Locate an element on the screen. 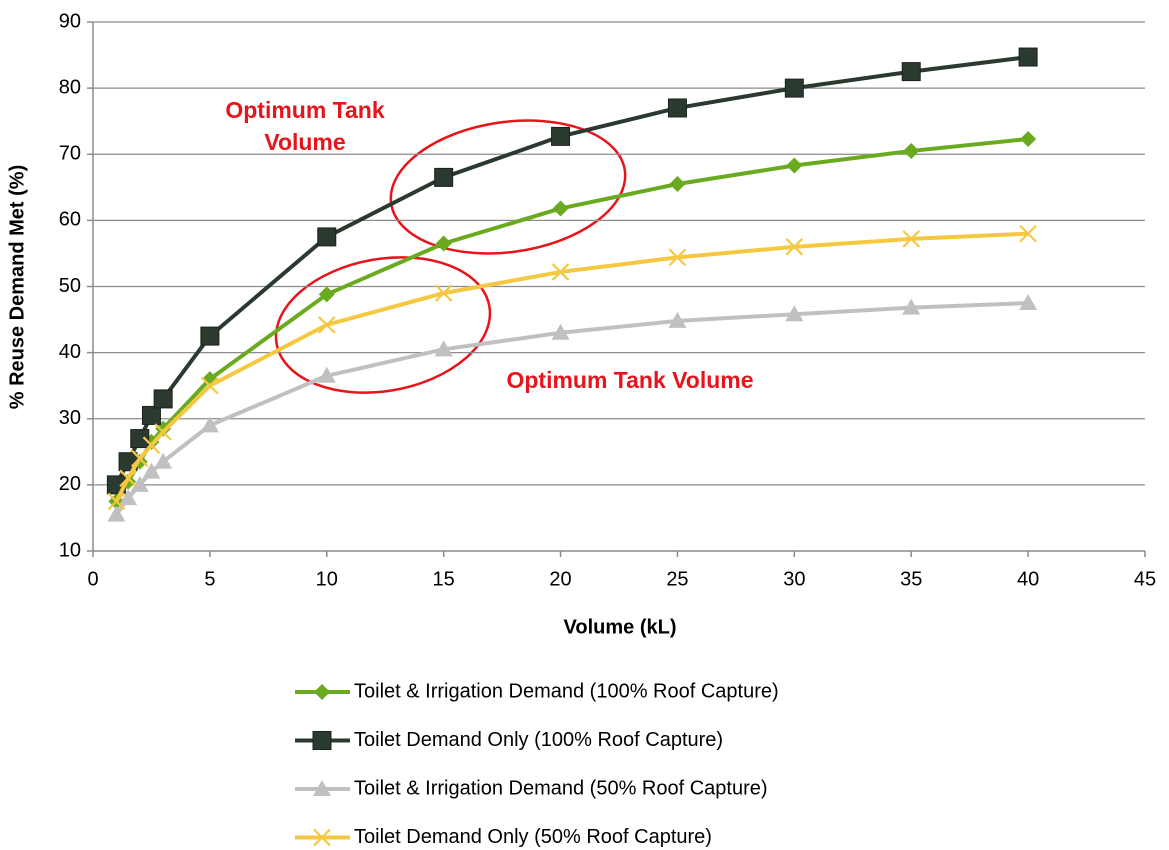 The image size is (1169, 850). x-tick-label: 0 is located at coordinates (92, 579).